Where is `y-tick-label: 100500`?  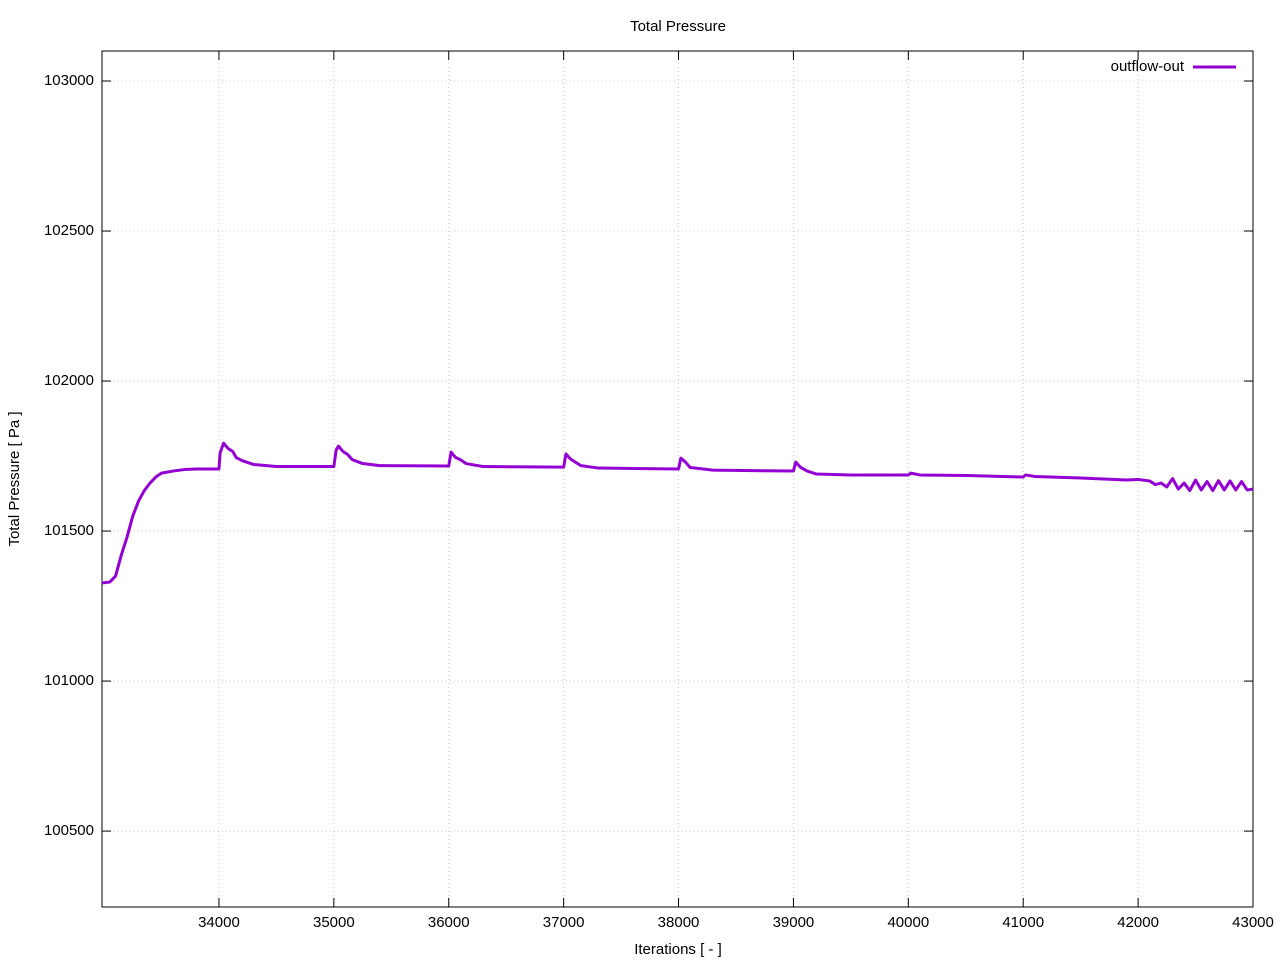
y-tick-label: 100500 is located at coordinates (69, 830).